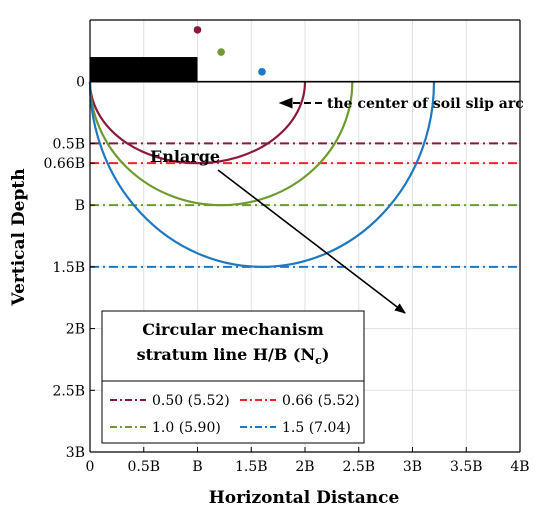 The width and height of the screenshot is (550, 516). I want to click on x-tick-label: 4B, so click(519, 467).